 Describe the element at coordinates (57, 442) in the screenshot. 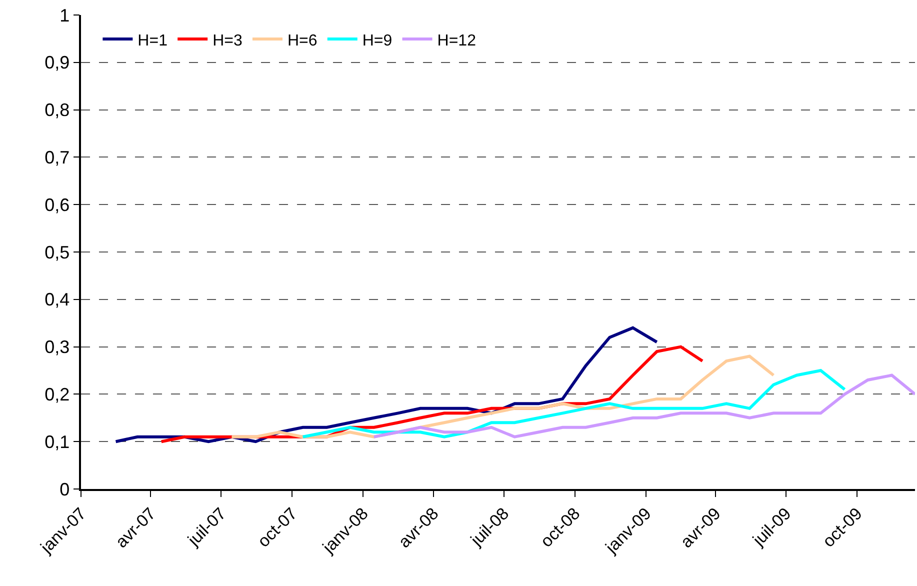

I see `y-tick-label: 0,1` at that location.